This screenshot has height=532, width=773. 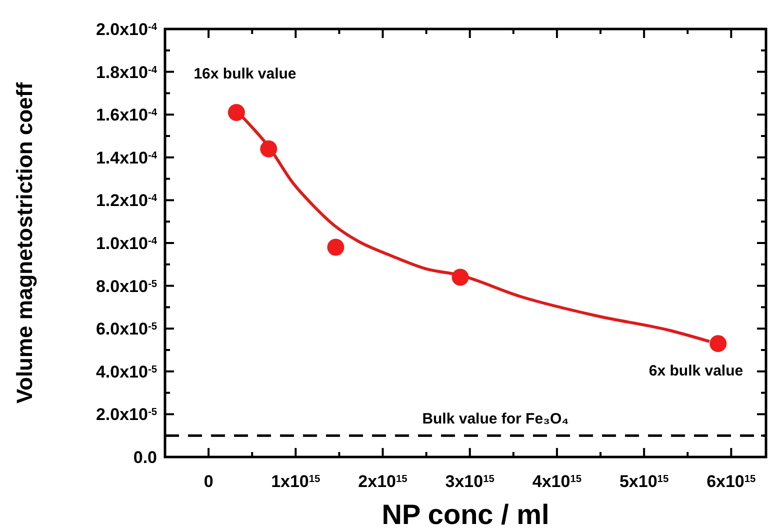 What do you see at coordinates (127, 158) in the screenshot?
I see `y-tick-label: 1.4x10$^{-4}$` at bounding box center [127, 158].